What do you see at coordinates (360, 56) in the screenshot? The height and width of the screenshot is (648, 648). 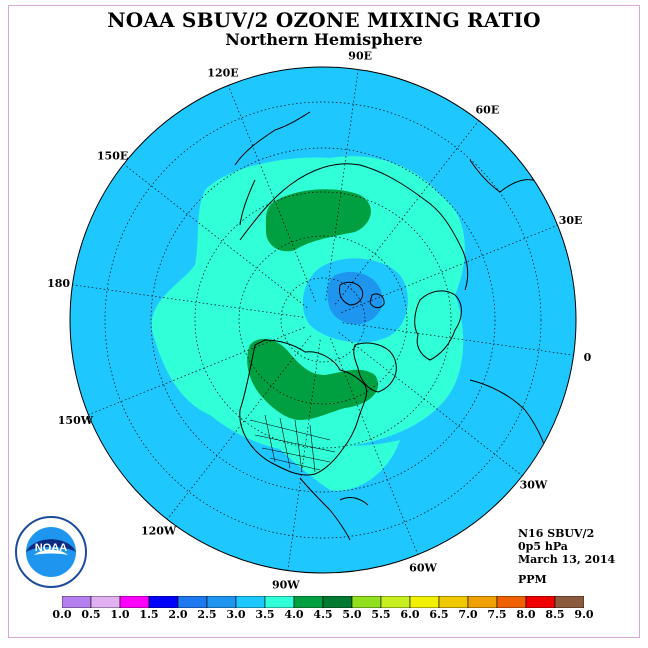 I see `longitude-label: 90E` at bounding box center [360, 56].